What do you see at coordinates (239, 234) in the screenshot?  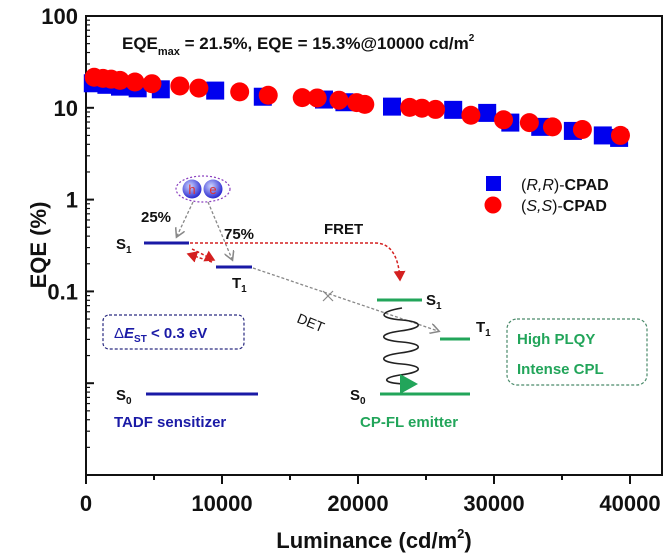 I see `triplet-percent: 75%` at bounding box center [239, 234].